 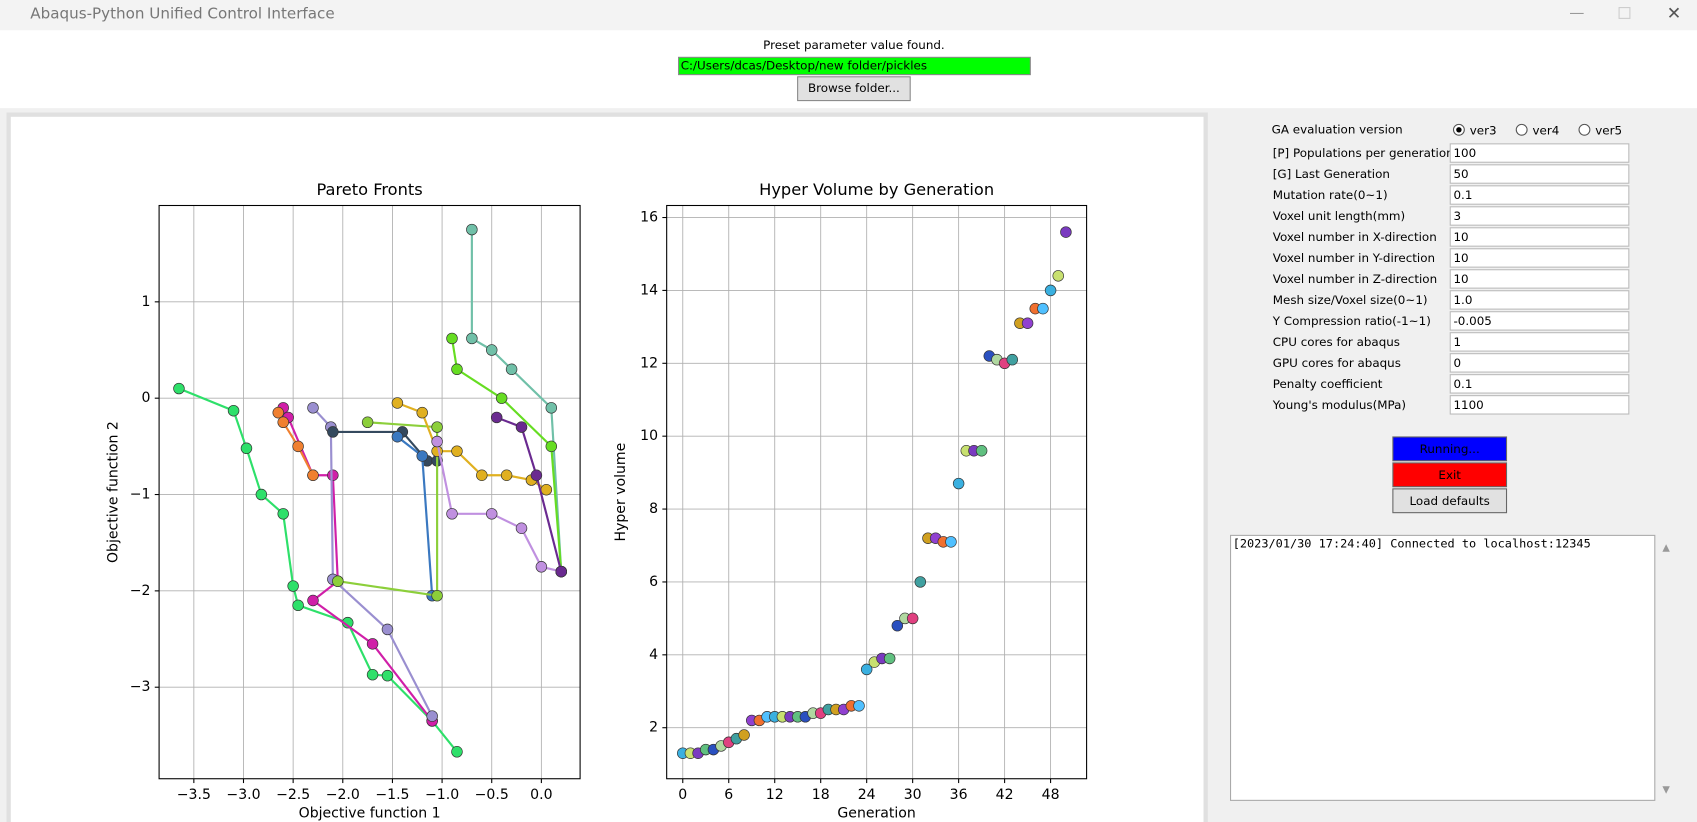 What do you see at coordinates (140, 495) in the screenshot?
I see `y-tick-label: −1` at bounding box center [140, 495].